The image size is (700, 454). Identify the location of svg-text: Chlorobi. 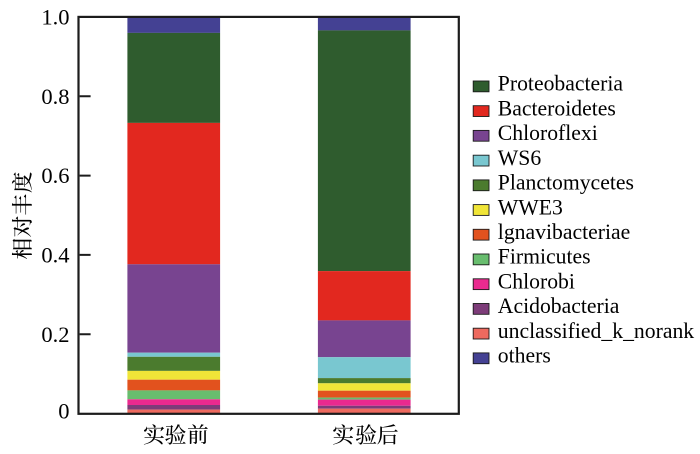
(536, 282).